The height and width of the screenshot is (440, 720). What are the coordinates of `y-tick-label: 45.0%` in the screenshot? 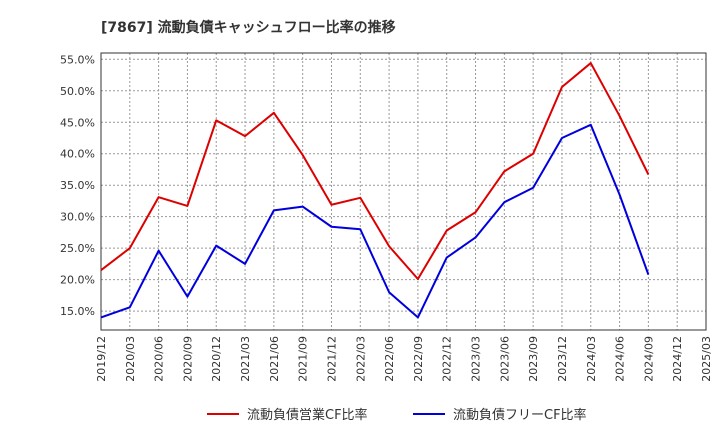 It's located at (77, 122).